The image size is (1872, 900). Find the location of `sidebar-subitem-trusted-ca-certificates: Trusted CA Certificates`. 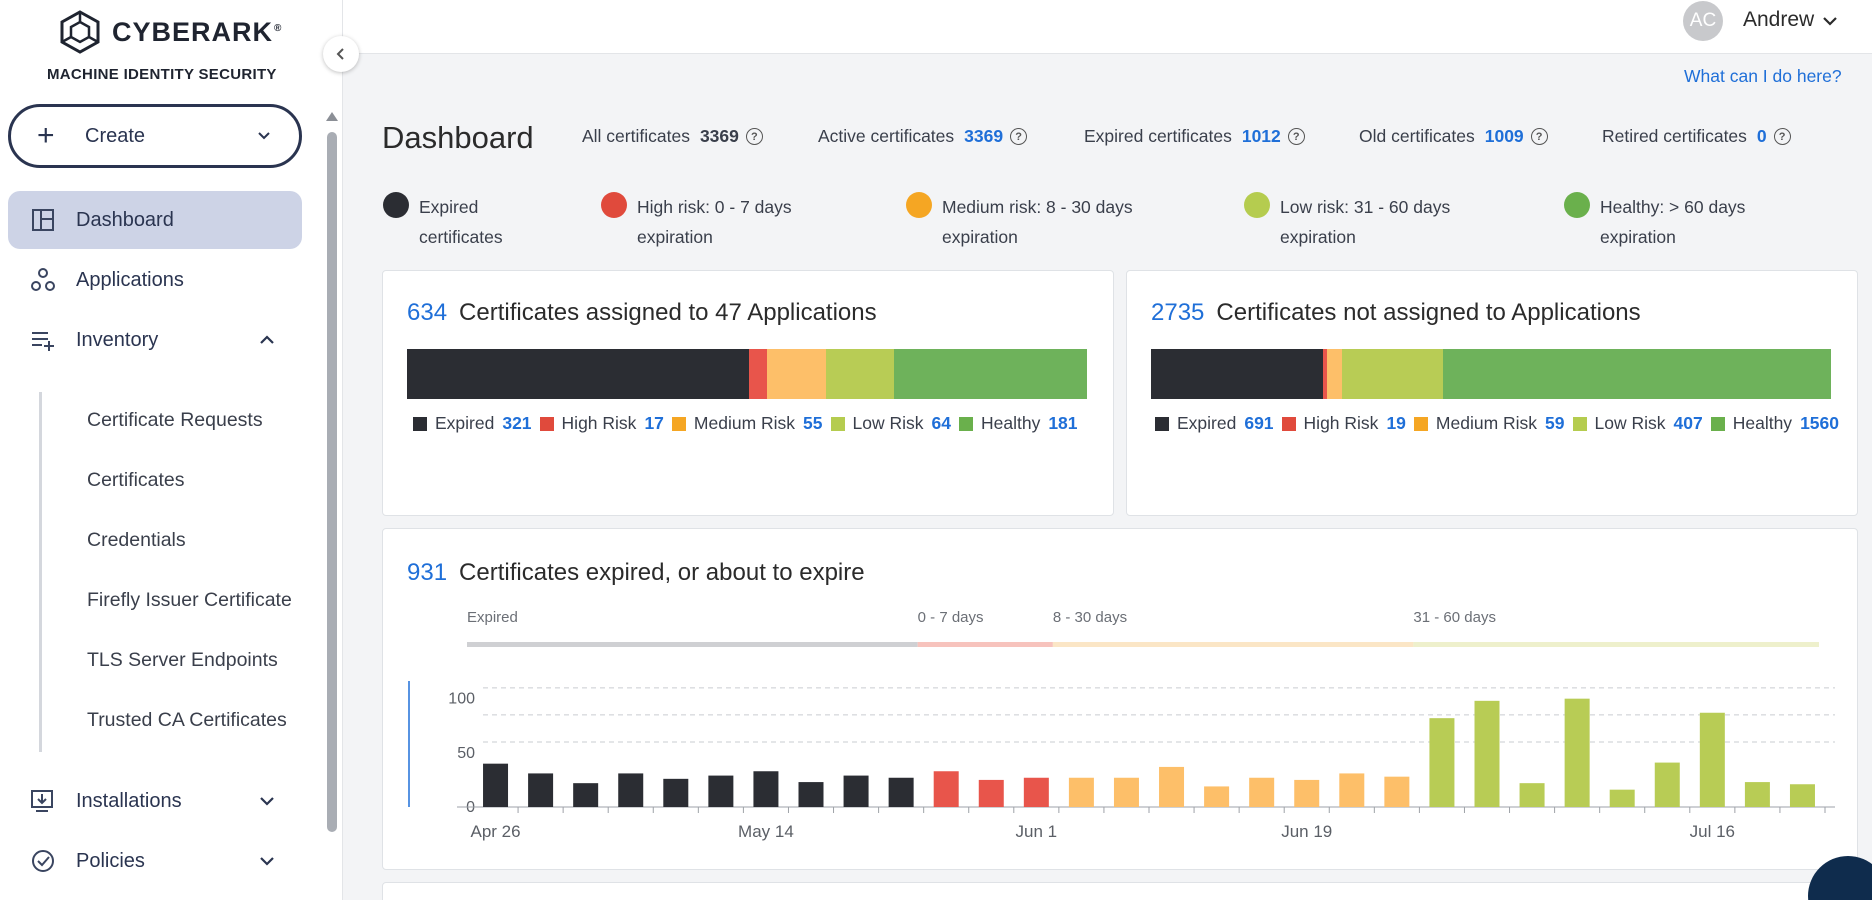

sidebar-subitem-trusted-ca-certificates: Trusted CA Certificates is located at coordinates (187, 720).